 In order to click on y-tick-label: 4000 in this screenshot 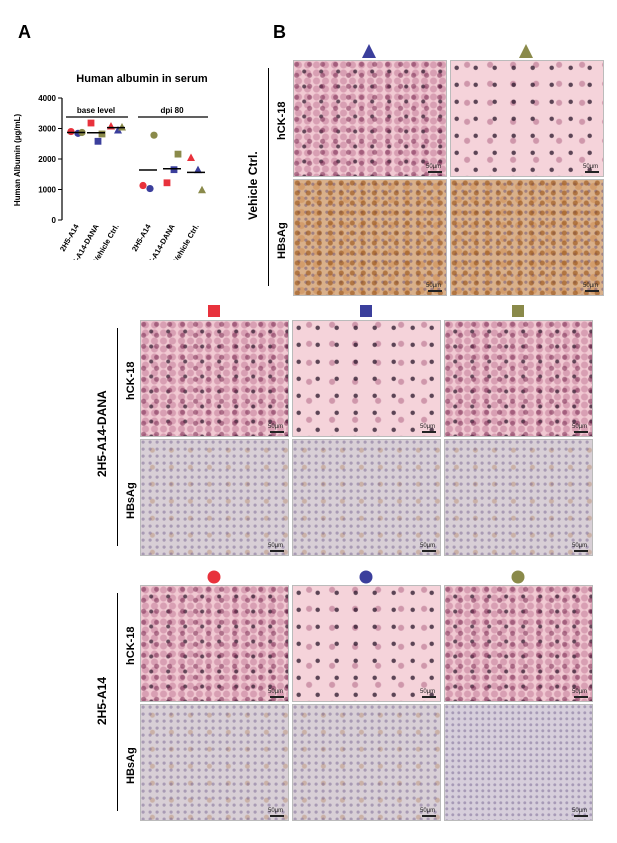, I will do `click(47, 98)`.